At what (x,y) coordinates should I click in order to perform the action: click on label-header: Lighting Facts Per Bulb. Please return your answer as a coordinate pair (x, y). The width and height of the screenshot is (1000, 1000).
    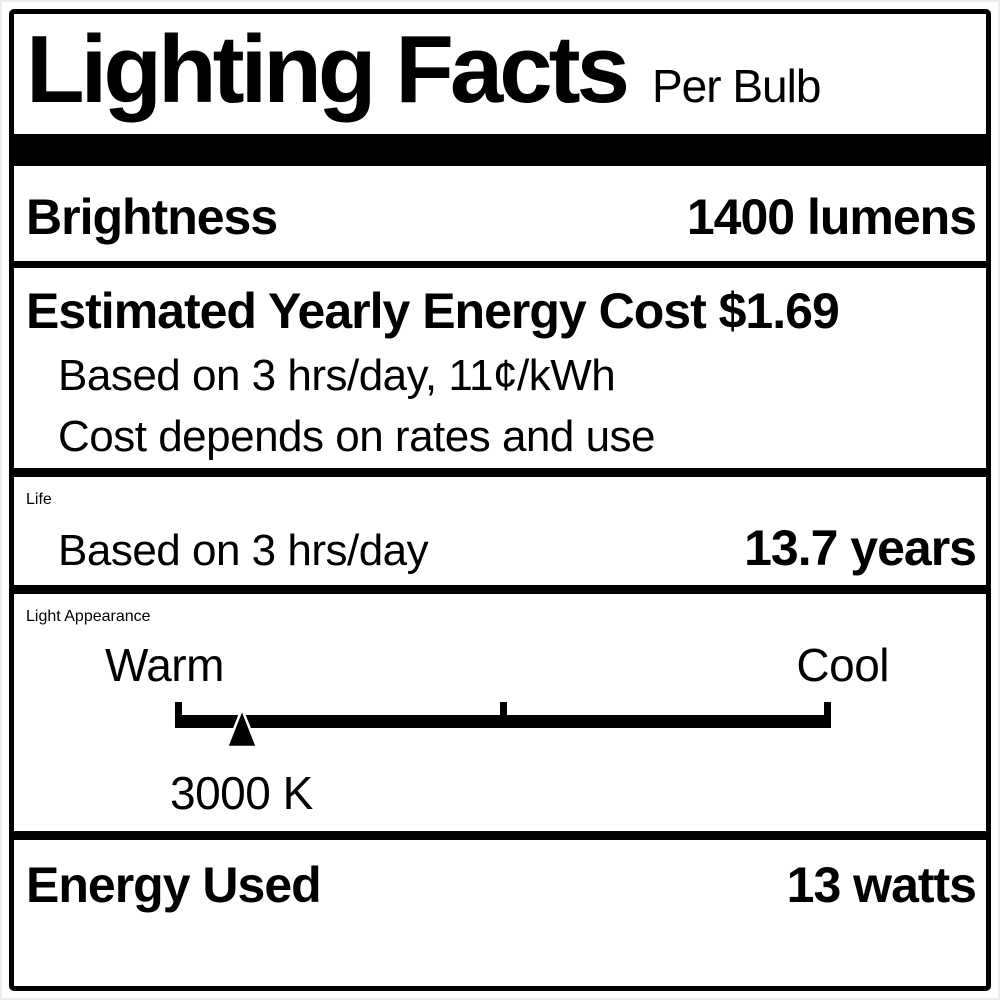
    Looking at the image, I should click on (500, 66).